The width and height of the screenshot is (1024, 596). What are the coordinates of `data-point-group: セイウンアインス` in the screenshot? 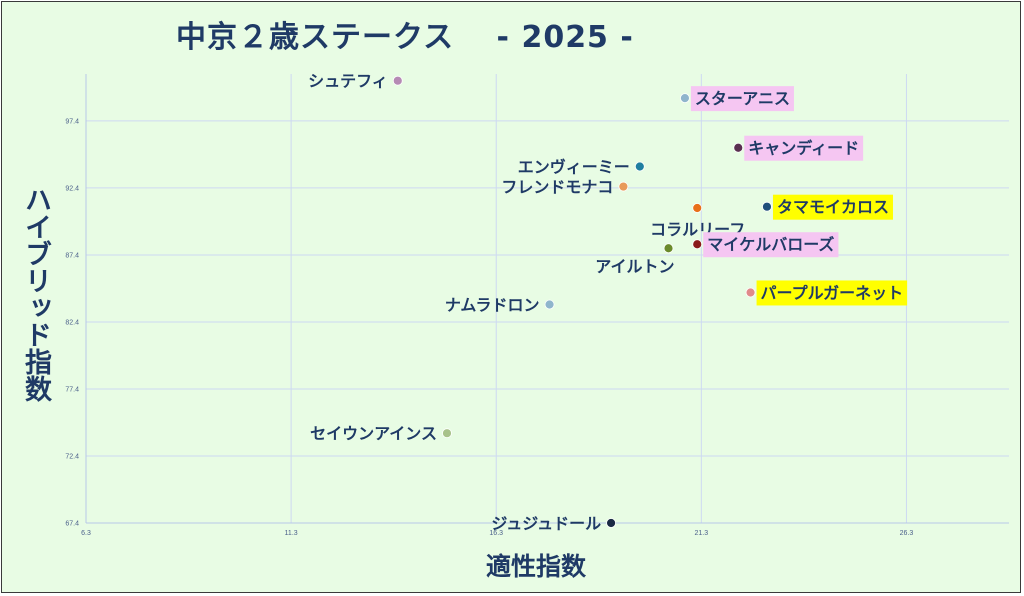 It's located at (381, 433).